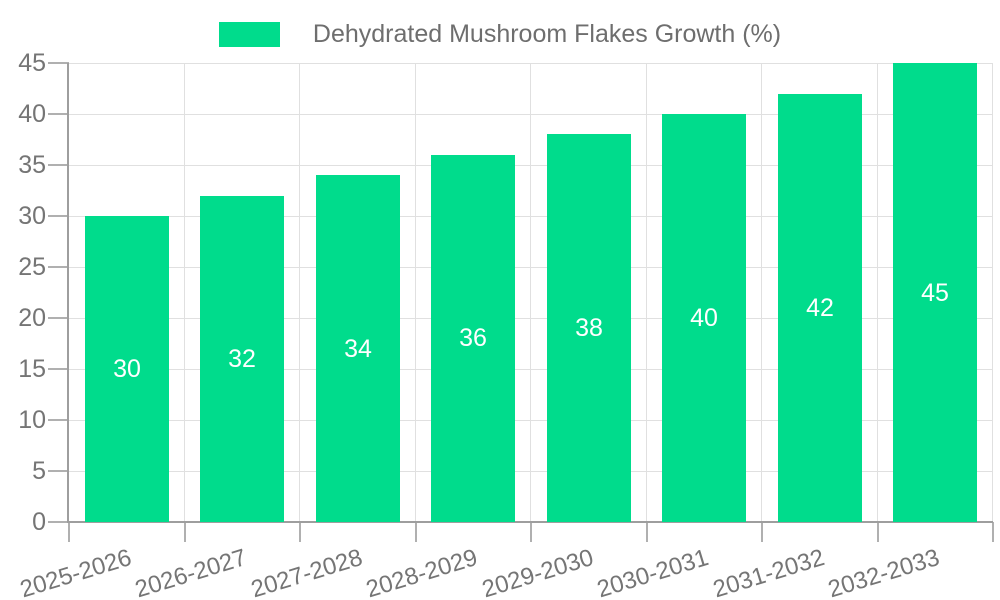 This screenshot has width=1000, height=600. I want to click on y-axis-label: 5, so click(39, 471).